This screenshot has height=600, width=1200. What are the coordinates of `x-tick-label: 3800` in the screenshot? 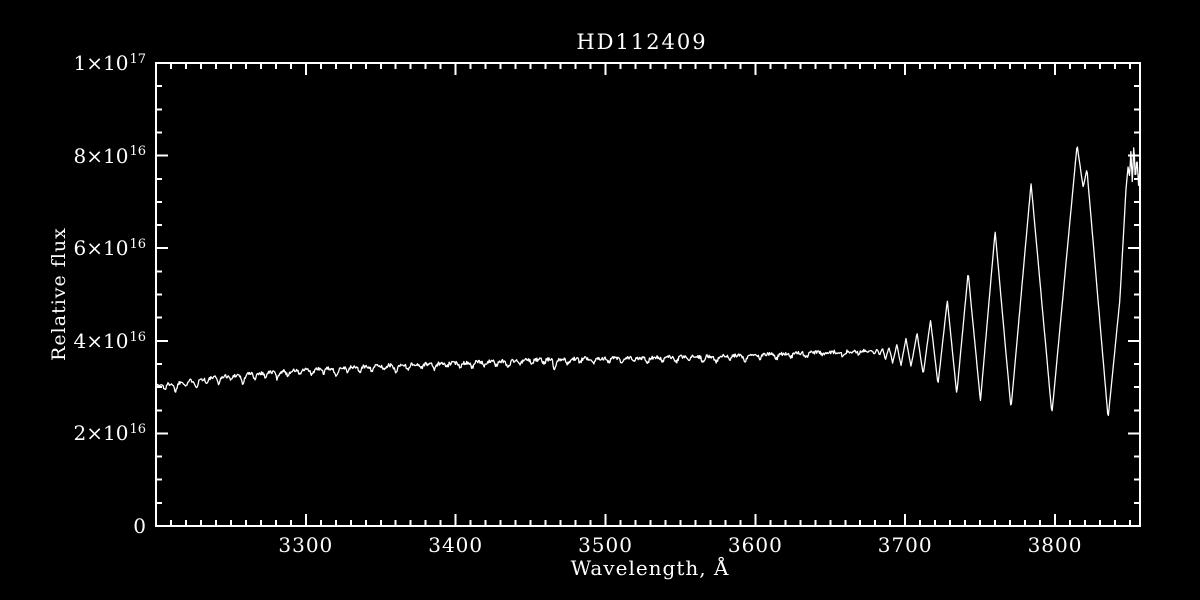 It's located at (1055, 545).